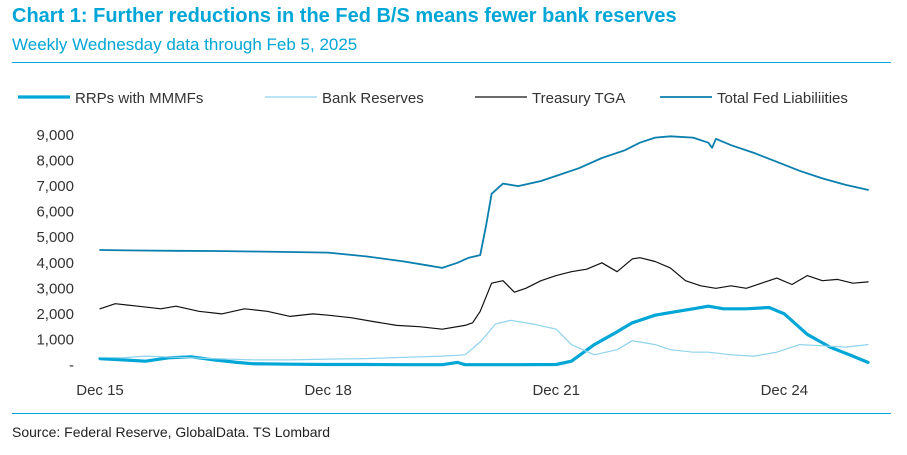 The height and width of the screenshot is (455, 907). What do you see at coordinates (782, 98) in the screenshot?
I see `legend-label: Total Fed Liabiliities` at bounding box center [782, 98].